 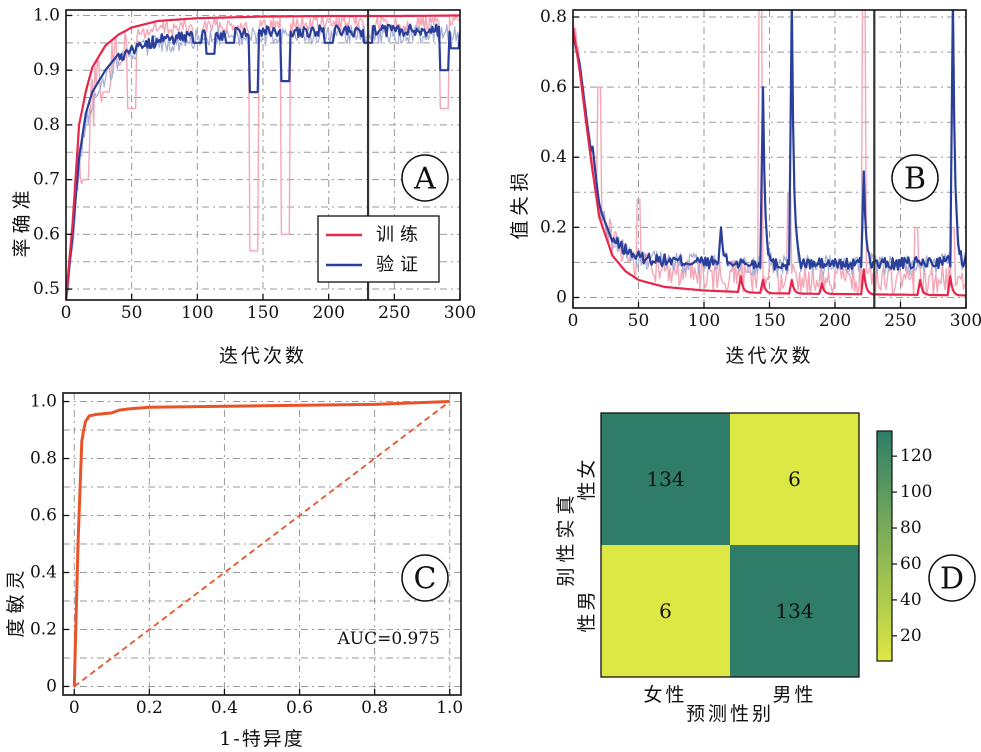 I want to click on d-colorbar-tick-label: 120, so click(x=916, y=456).